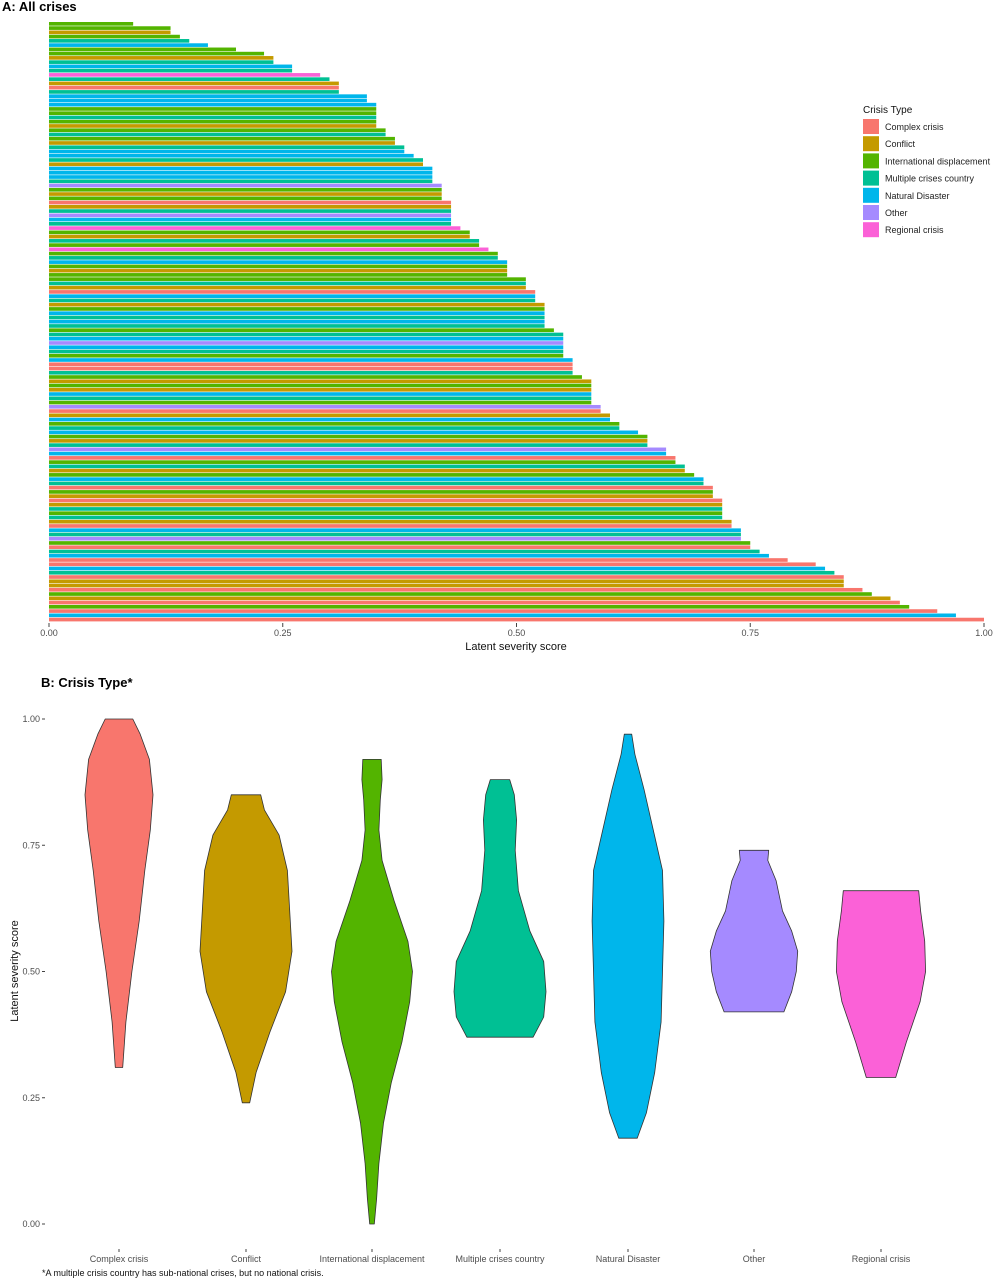  What do you see at coordinates (938, 161) in the screenshot?
I see `legend-label: International displacement` at bounding box center [938, 161].